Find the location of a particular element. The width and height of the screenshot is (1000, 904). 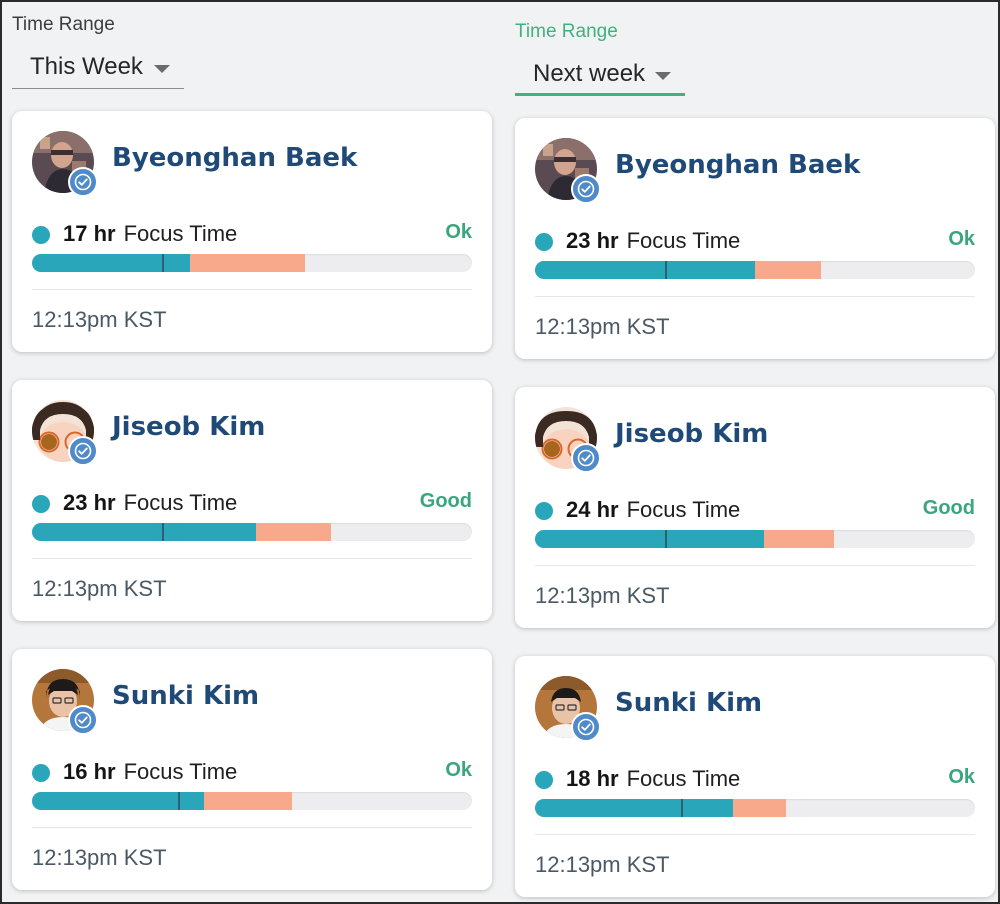

focus-summary: 23 hr Focus Time Ok is located at coordinates (755, 242).